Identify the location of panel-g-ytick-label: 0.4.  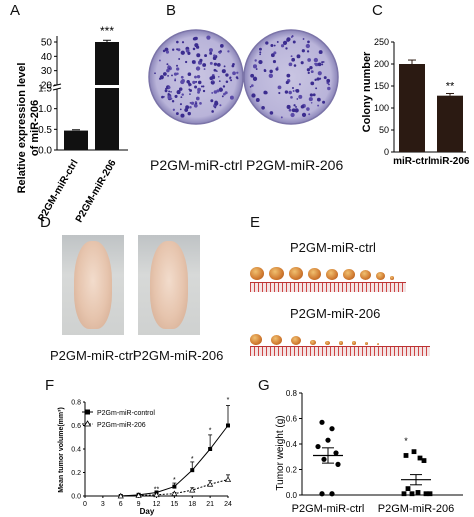
(292, 444).